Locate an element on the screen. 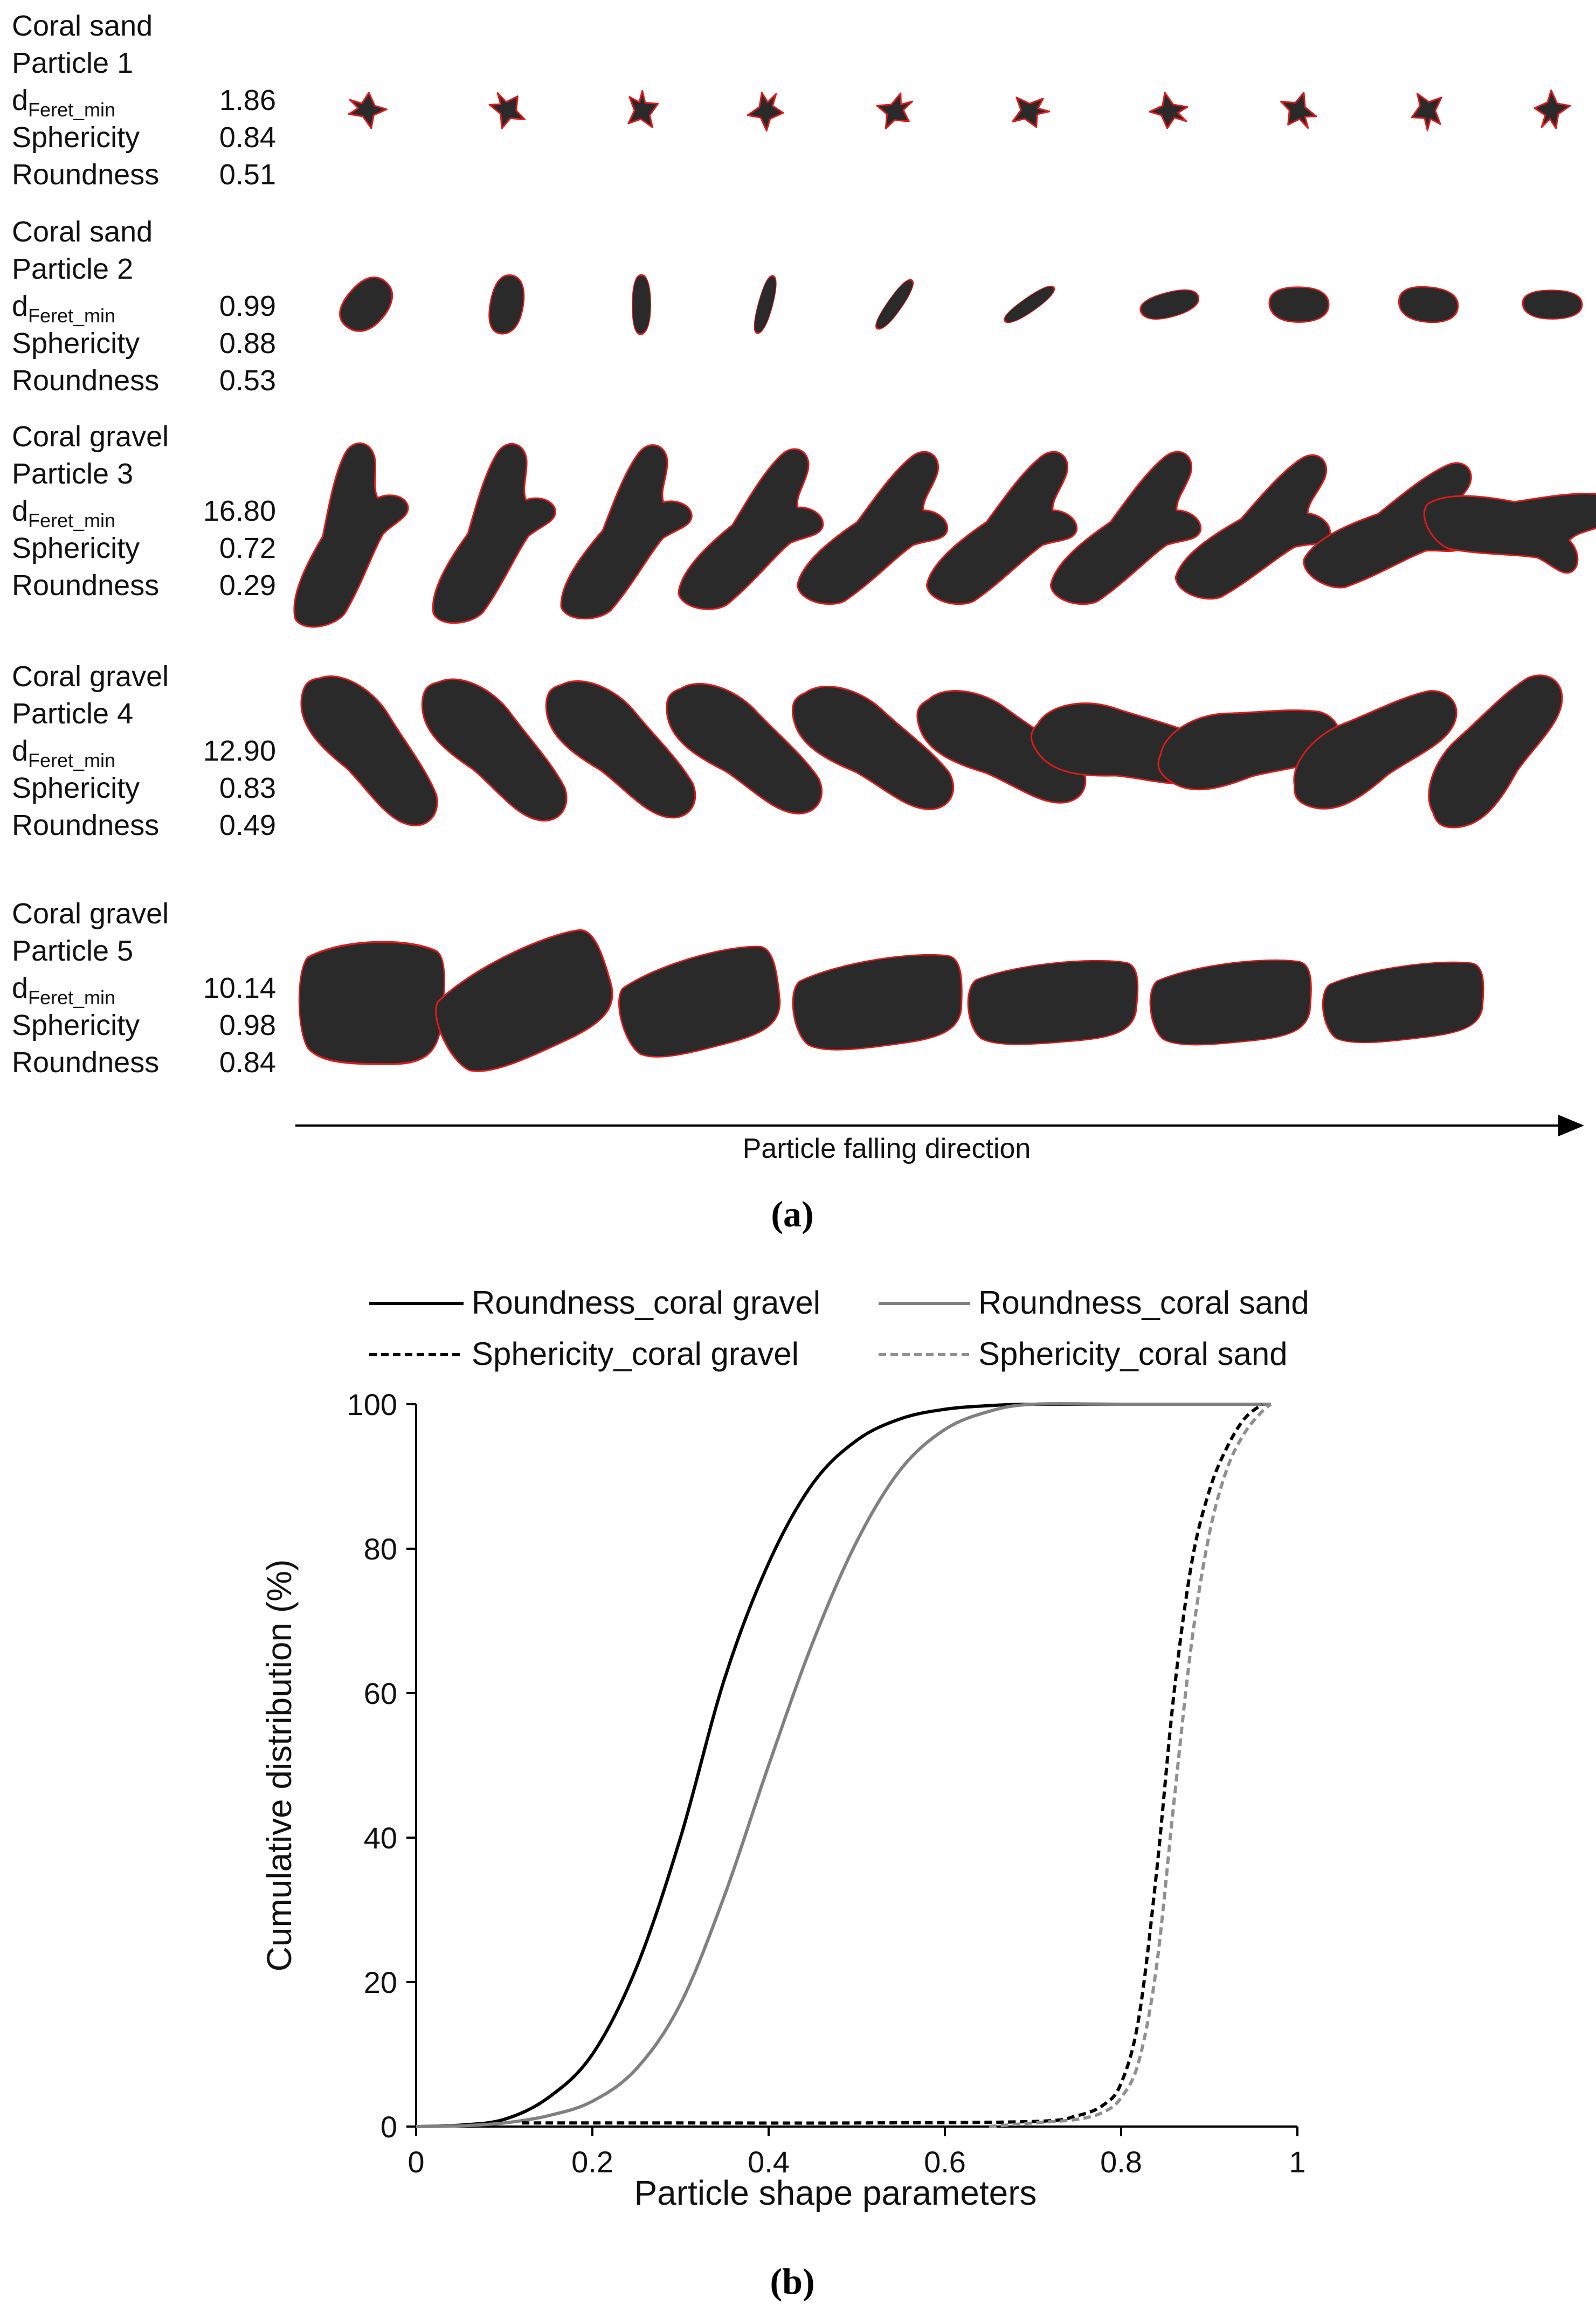 The width and height of the screenshot is (1596, 2319). y-axis-label: Cumulative distribution (%) is located at coordinates (279, 1765).